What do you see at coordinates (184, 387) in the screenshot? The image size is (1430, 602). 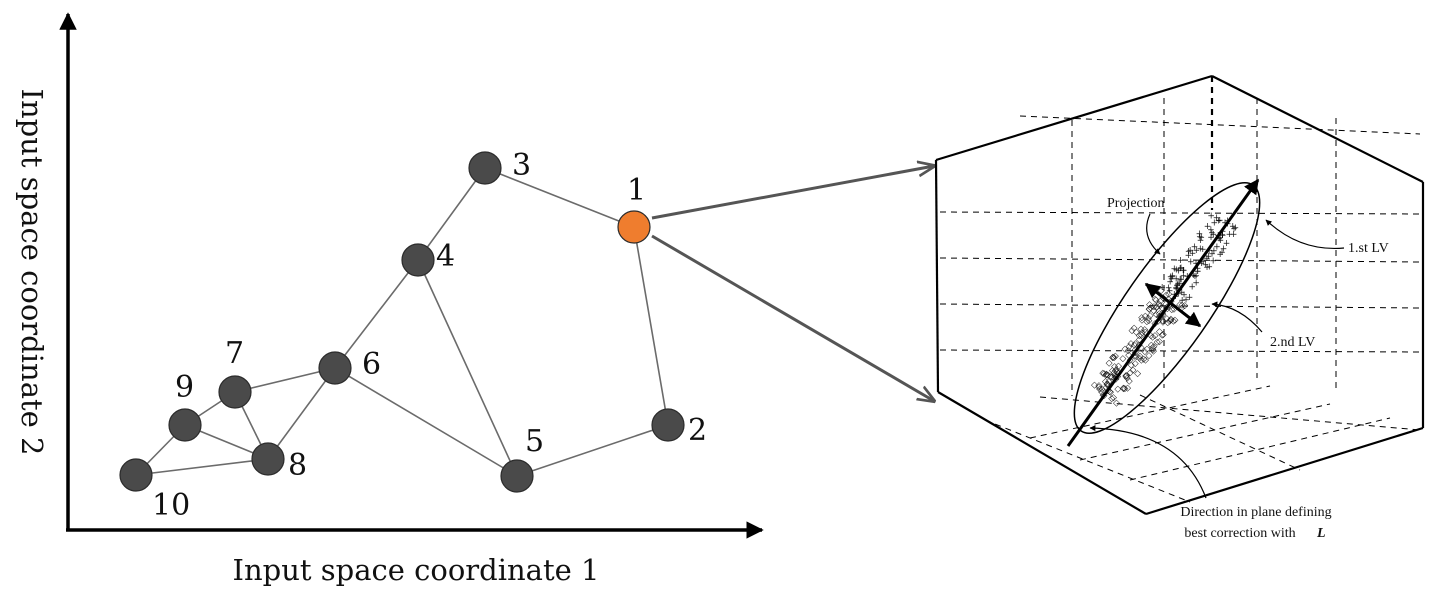 I see `node-label-9: 9` at bounding box center [184, 387].